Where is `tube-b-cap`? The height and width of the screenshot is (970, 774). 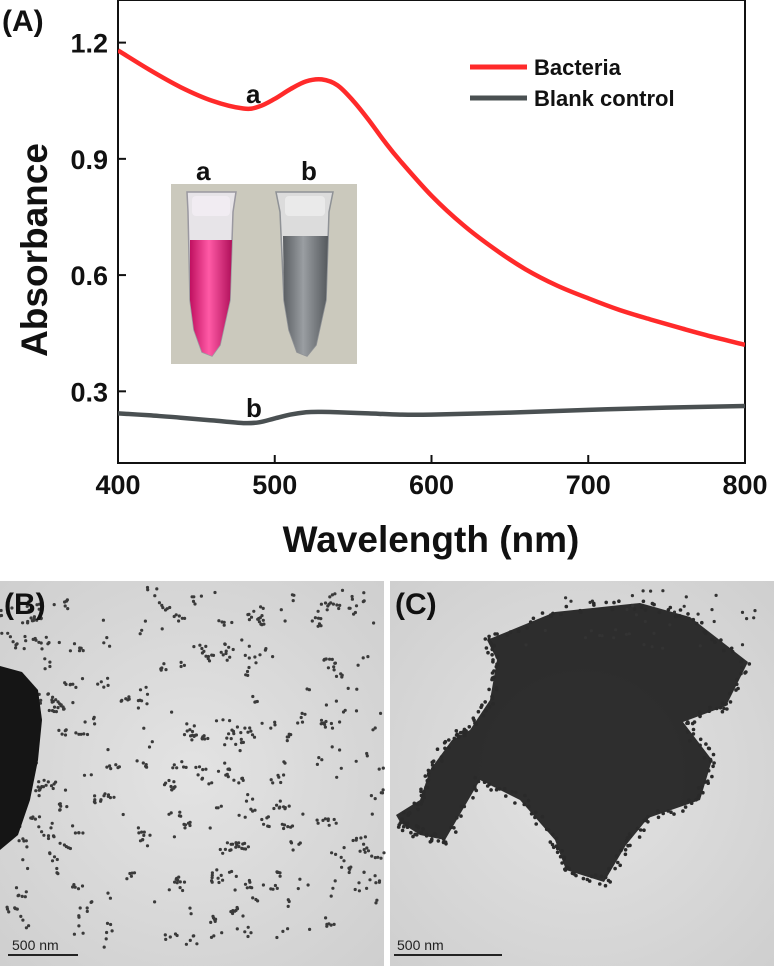
tube-b-cap is located at coordinates (305, 206).